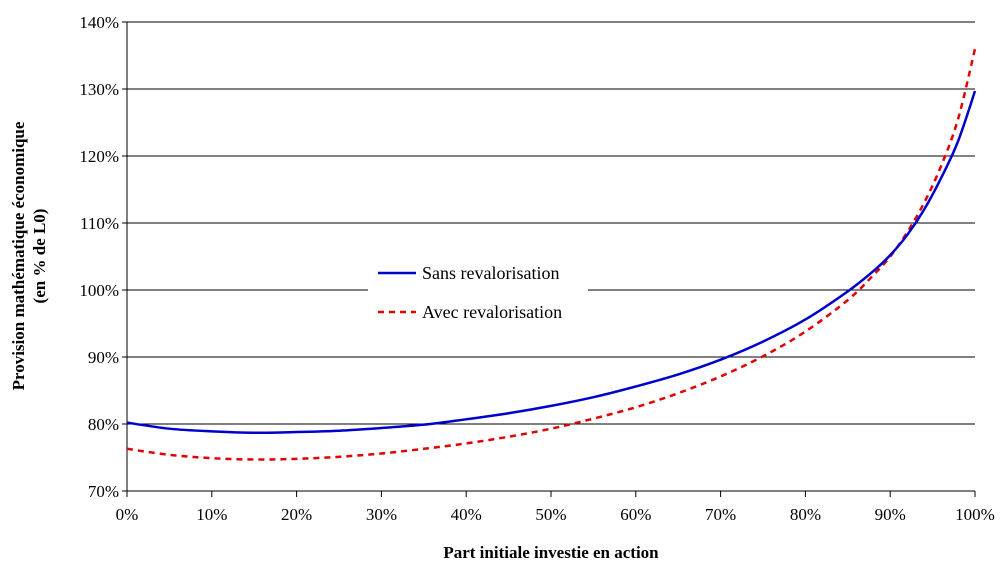 Image resolution: width=1002 pixels, height=565 pixels. What do you see at coordinates (99, 223) in the screenshot?
I see `y-tick-label: 110%` at bounding box center [99, 223].